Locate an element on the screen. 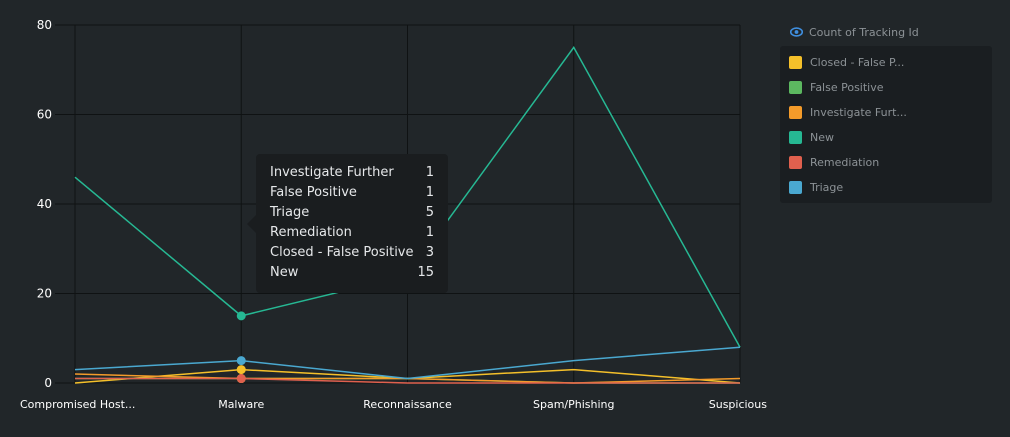 This screenshot has width=1010, height=437. legend-title: Count of Tracking Id is located at coordinates (864, 32).